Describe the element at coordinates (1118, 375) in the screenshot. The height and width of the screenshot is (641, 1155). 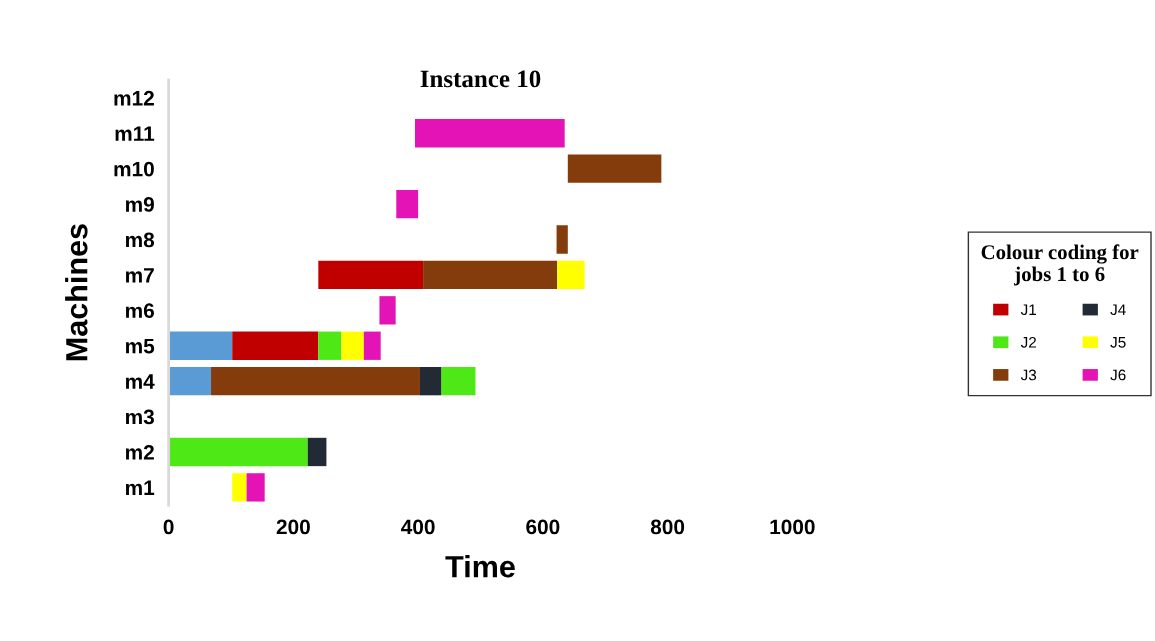
I see `legend-label: J6` at that location.